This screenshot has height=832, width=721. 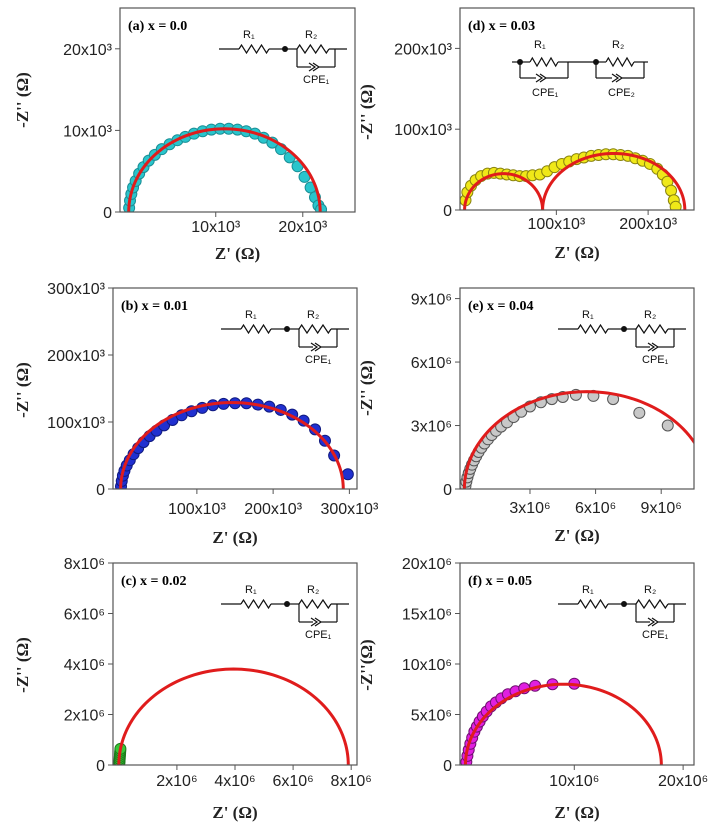 I want to click on x-tick-label: 20x10³, so click(x=303, y=227).